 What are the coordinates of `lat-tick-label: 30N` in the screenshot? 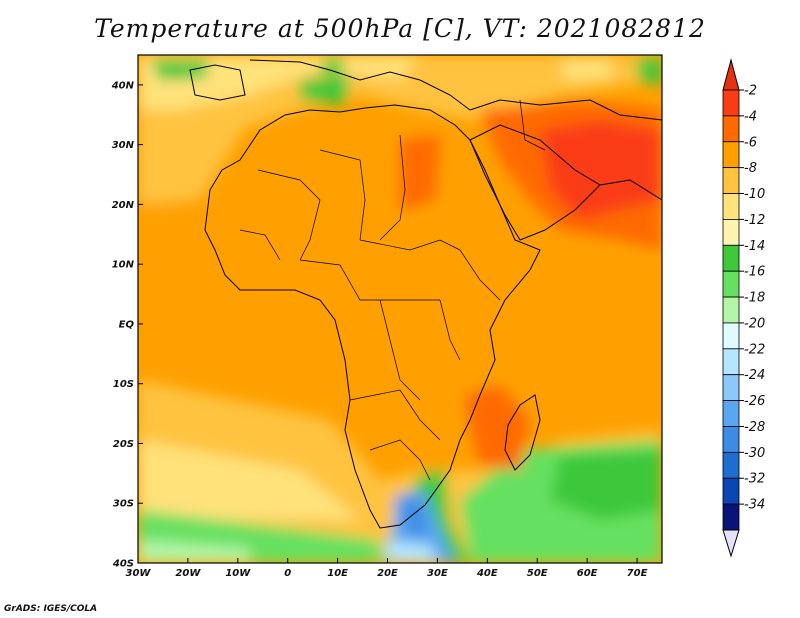 It's located at (123, 145).